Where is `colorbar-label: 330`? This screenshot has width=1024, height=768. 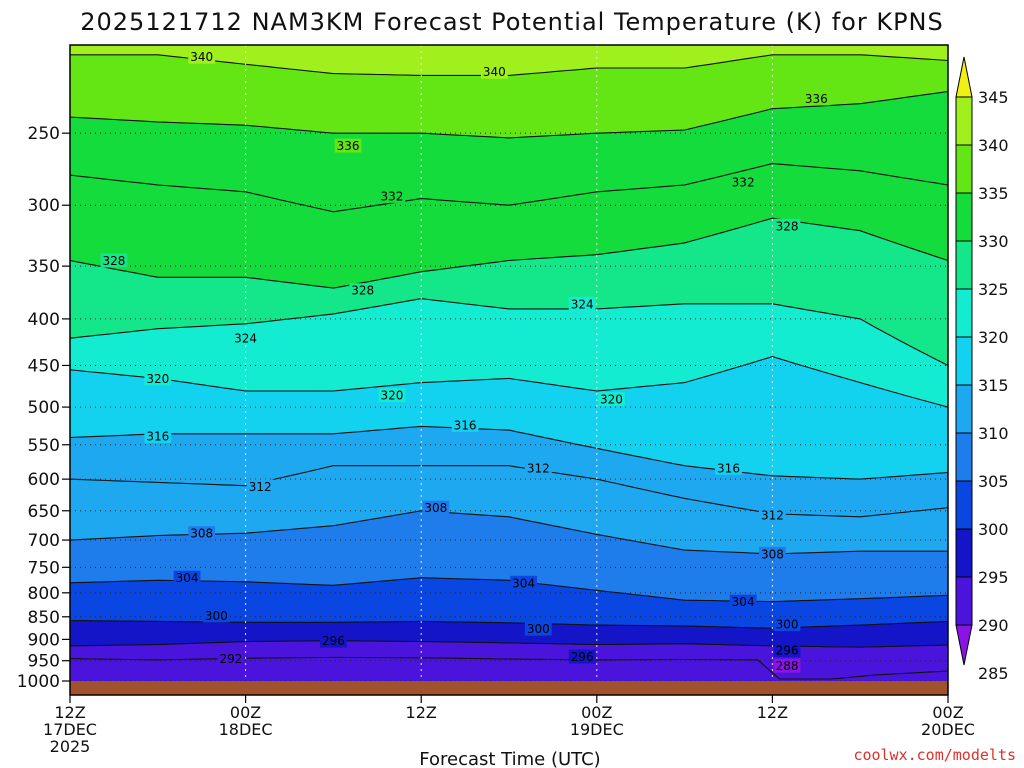 colorbar-label: 330 is located at coordinates (993, 241).